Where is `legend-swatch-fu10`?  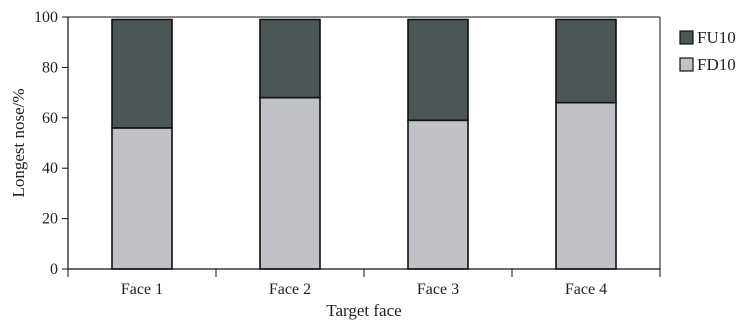
legend-swatch-fu10 is located at coordinates (686, 37).